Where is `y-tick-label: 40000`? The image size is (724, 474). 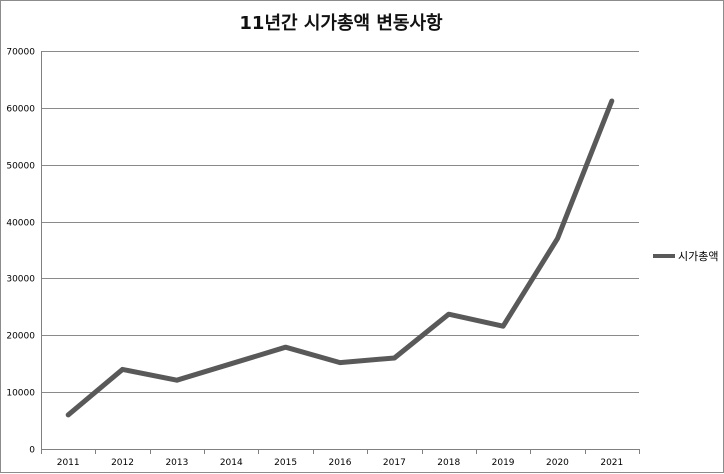 y-tick-label: 40000 is located at coordinates (20, 224).